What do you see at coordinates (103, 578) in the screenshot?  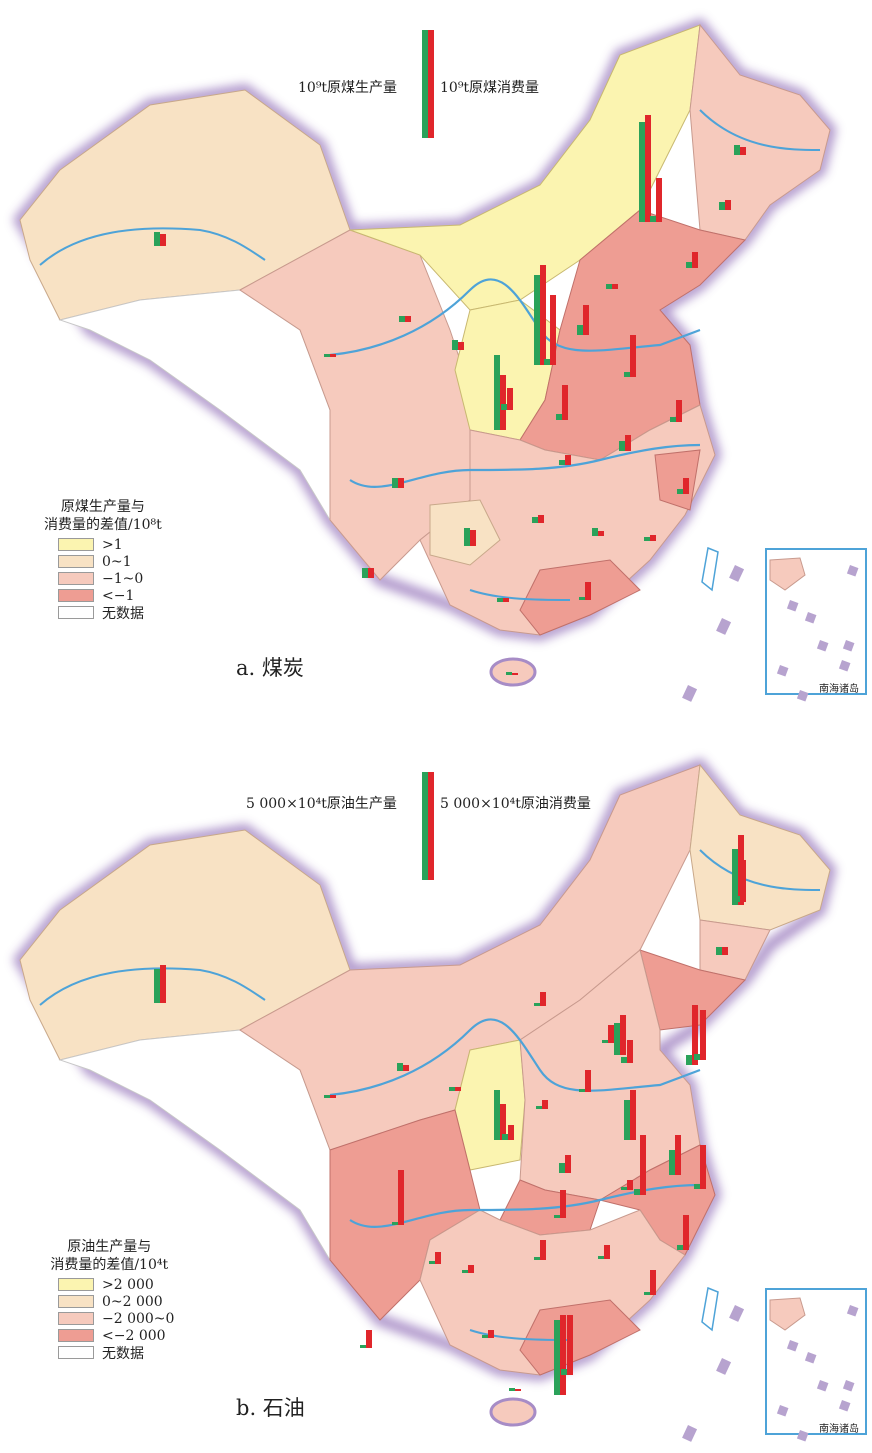 I see `legend-row: −1~0` at bounding box center [103, 578].